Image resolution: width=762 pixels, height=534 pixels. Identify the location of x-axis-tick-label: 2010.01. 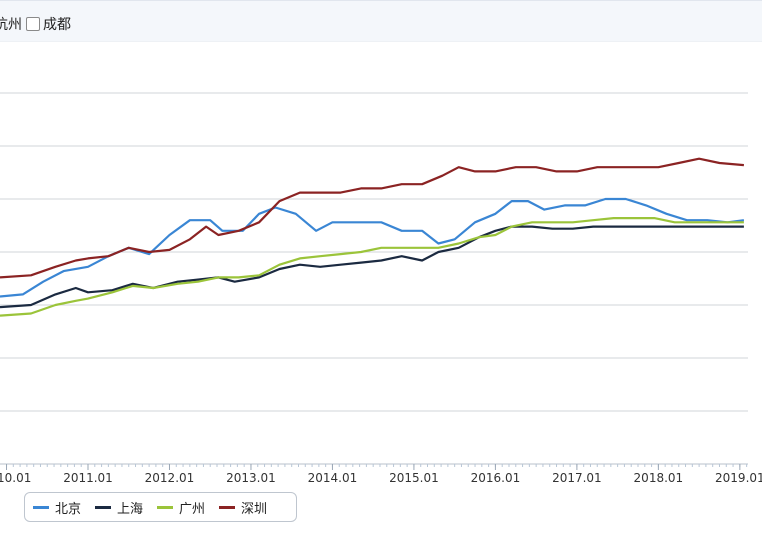
(15, 478).